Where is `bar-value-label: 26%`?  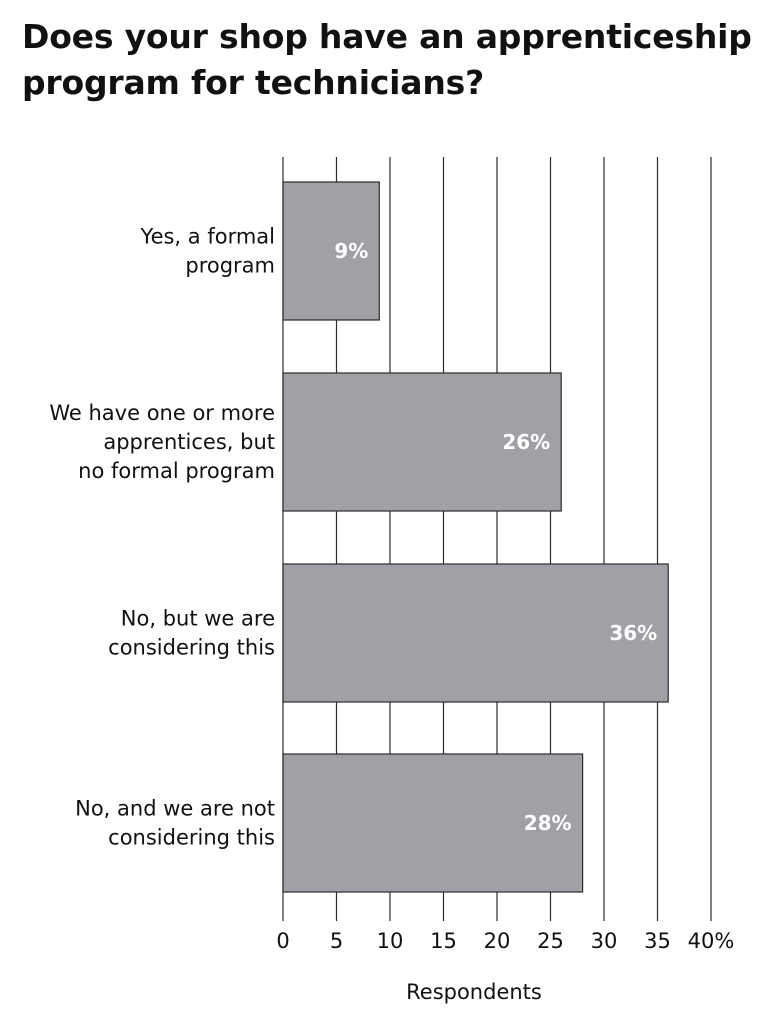 bar-value-label: 26% is located at coordinates (526, 442).